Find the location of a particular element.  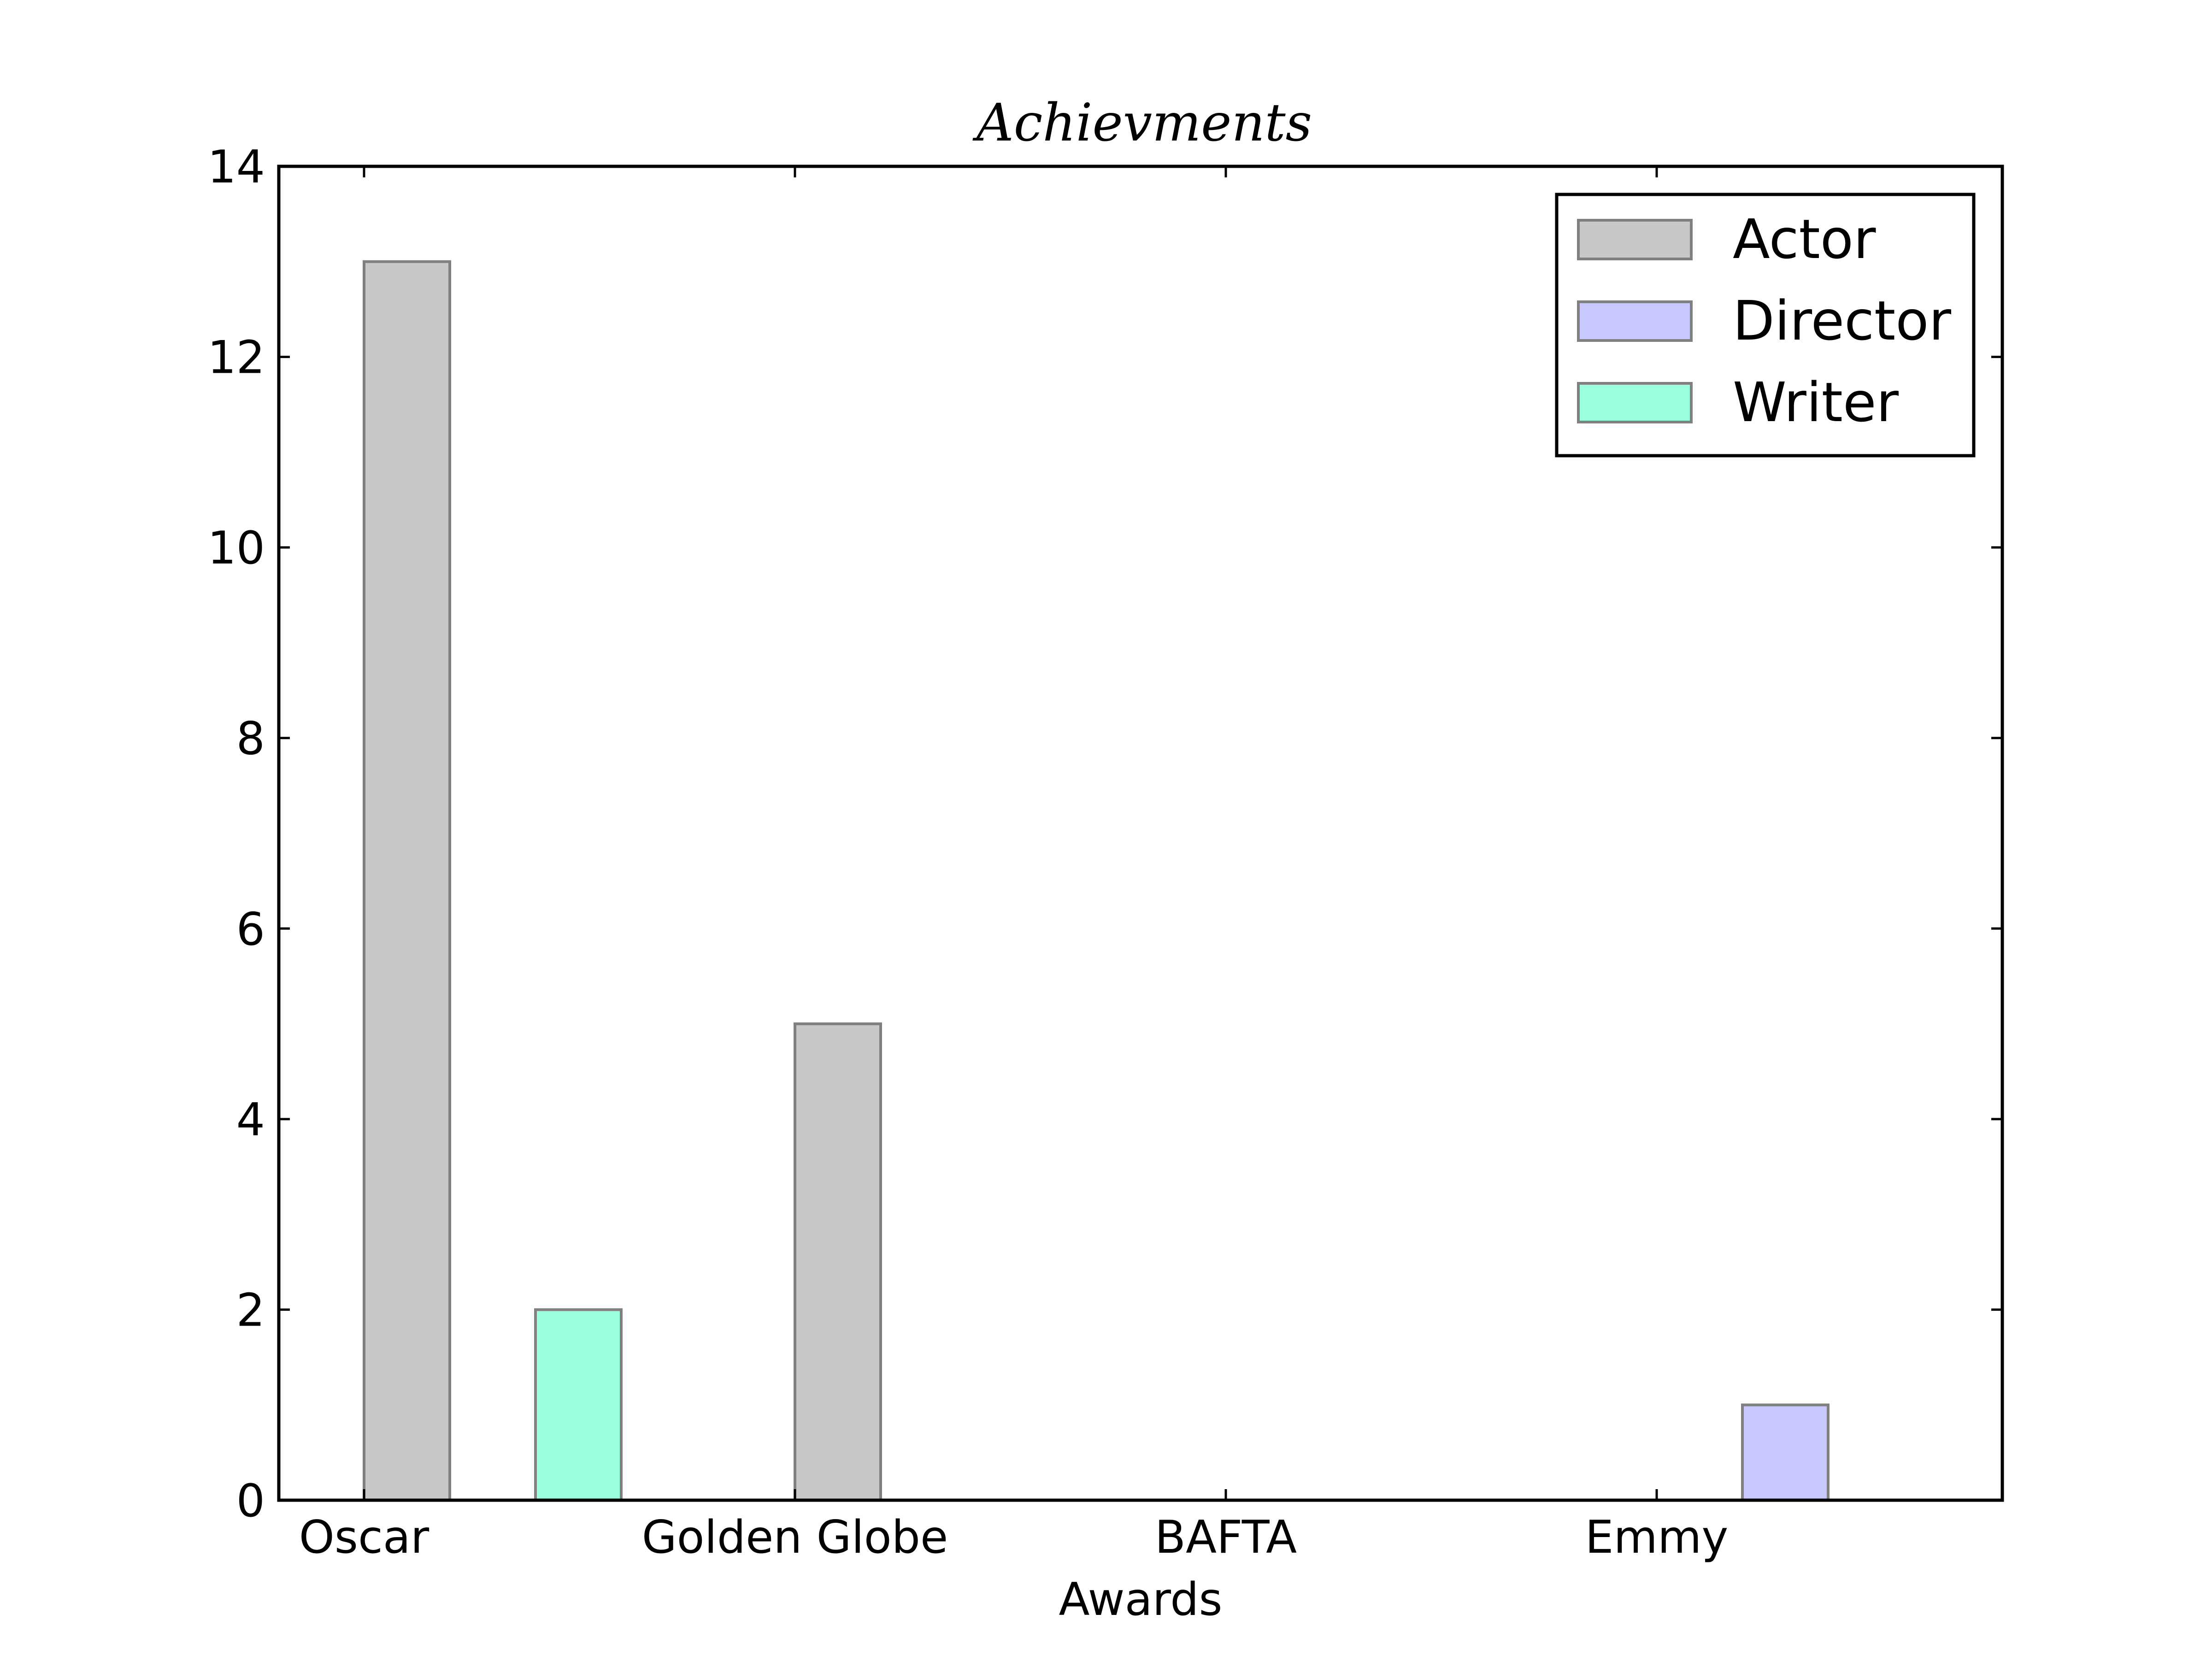

x-tick-label: Golden Globe is located at coordinates (795, 1537).